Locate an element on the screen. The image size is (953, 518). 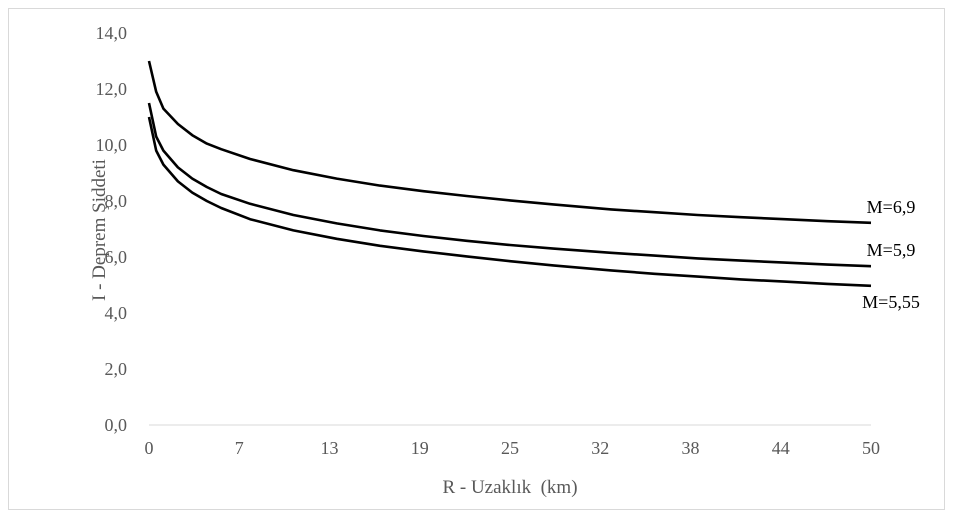
y-axis-title: I - Deprem Şiddeti is located at coordinates (99, 230).